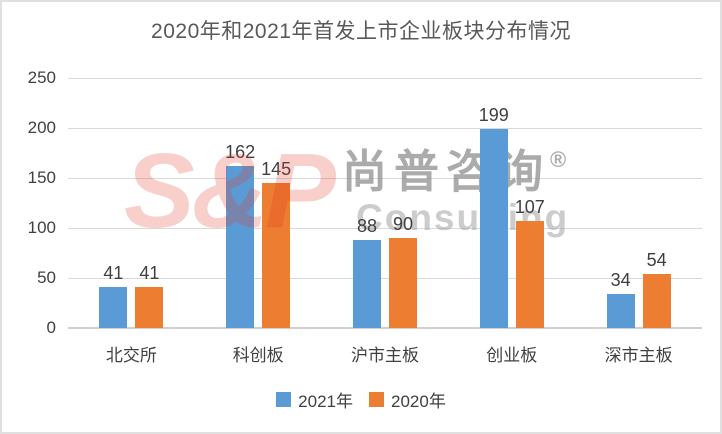 The height and width of the screenshot is (434, 722). What do you see at coordinates (41, 227) in the screenshot?
I see `y-tick-label: 100` at bounding box center [41, 227].